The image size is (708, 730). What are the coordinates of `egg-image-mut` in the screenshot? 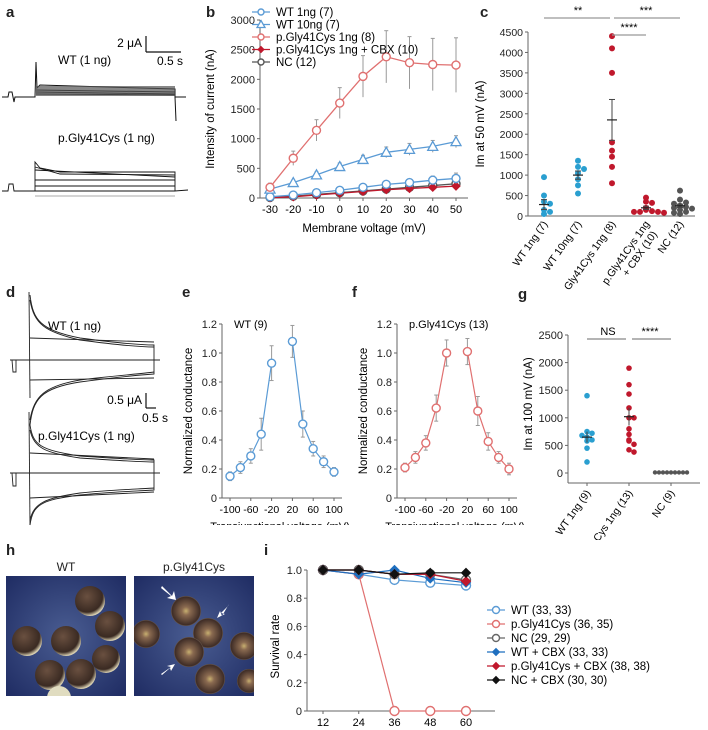 It's located at (194, 636).